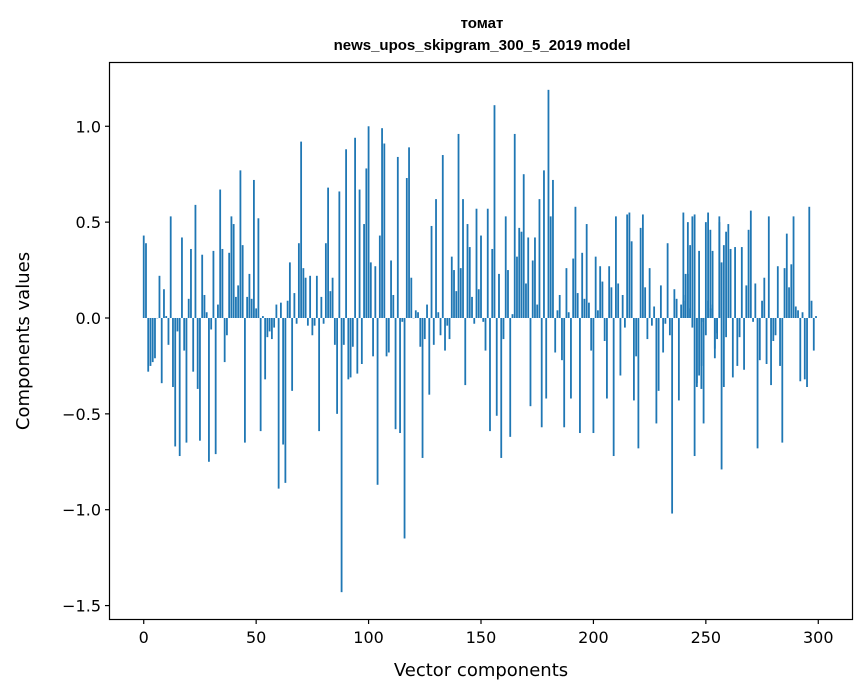 The image size is (867, 696). I want to click on y-tick-label: −1.5, so click(81, 606).